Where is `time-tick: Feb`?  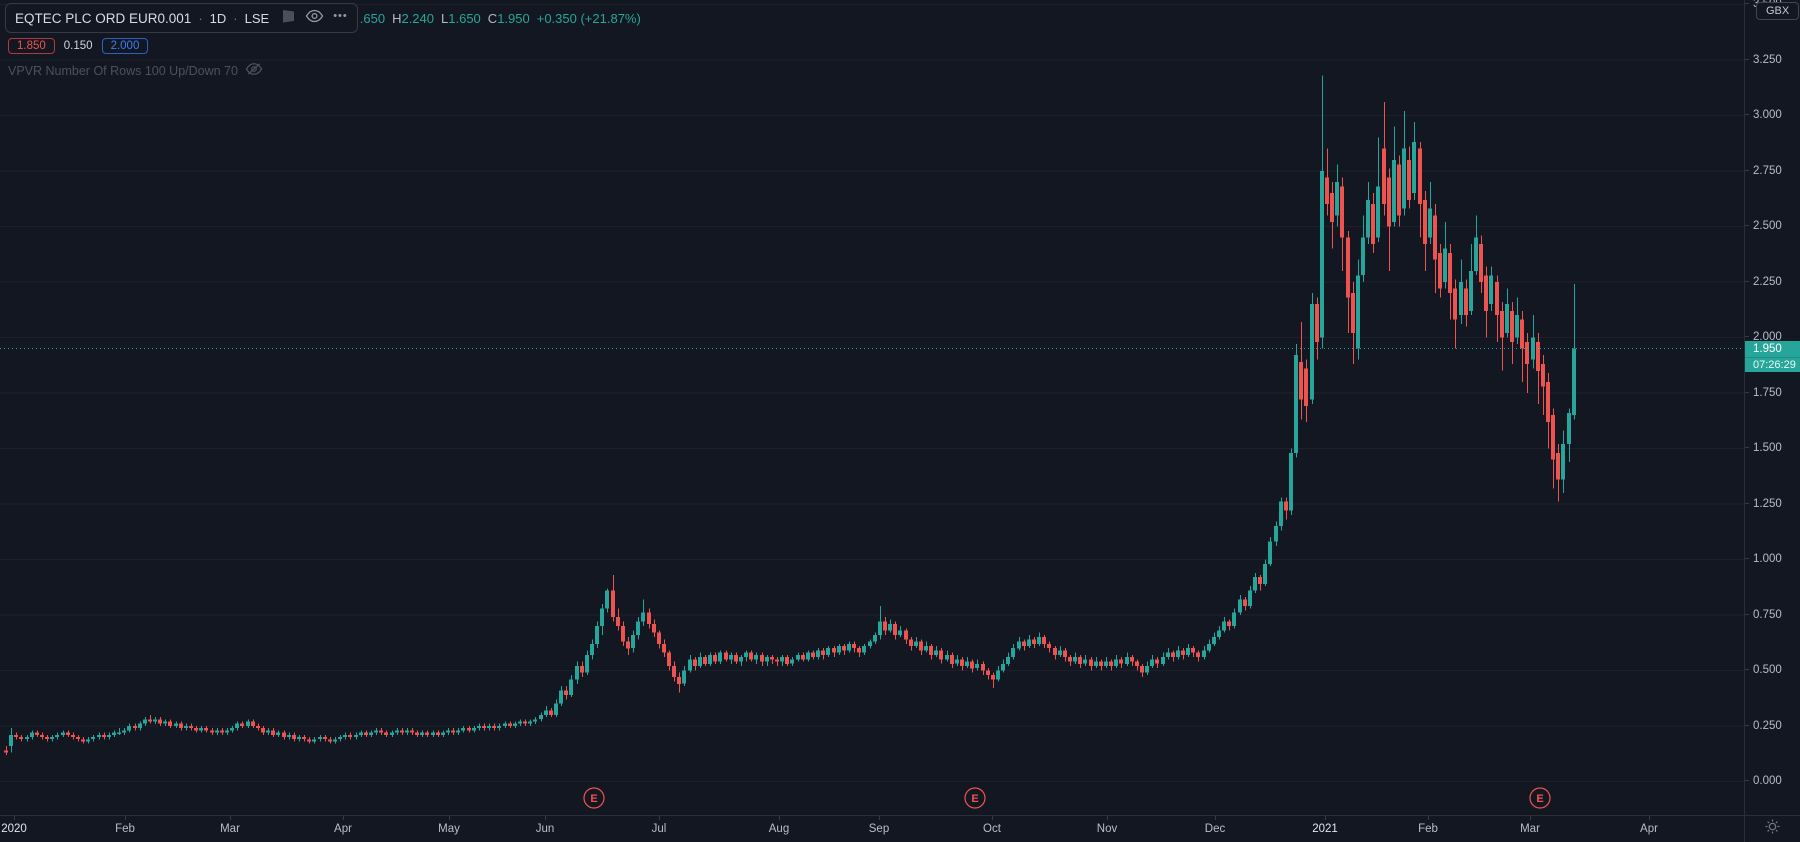 time-tick: Feb is located at coordinates (1428, 829).